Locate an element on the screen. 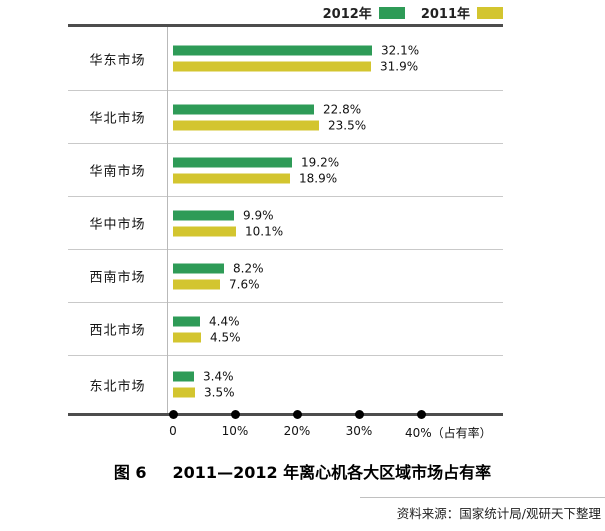  chart-row: 华东市场 32.1% 31.9% is located at coordinates (285, 59).